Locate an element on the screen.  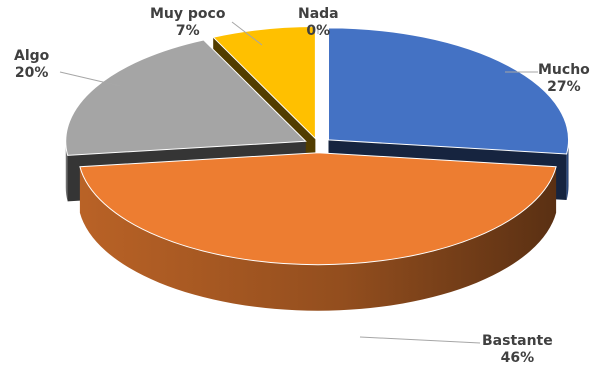
slice-top-nada is located at coordinates (320, 82).